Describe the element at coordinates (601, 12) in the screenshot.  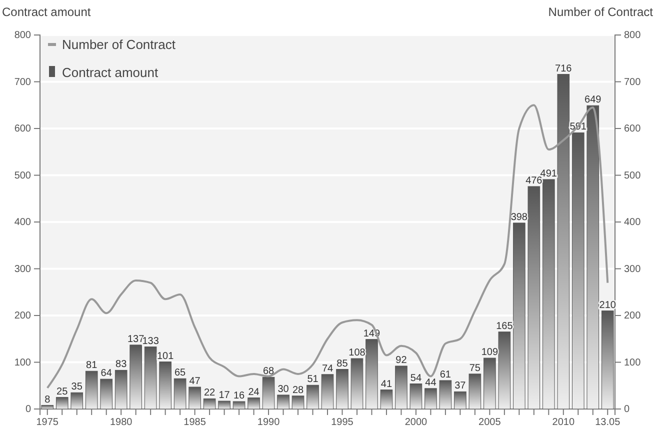
I see `y2-axis-title: Number of Contract` at that location.